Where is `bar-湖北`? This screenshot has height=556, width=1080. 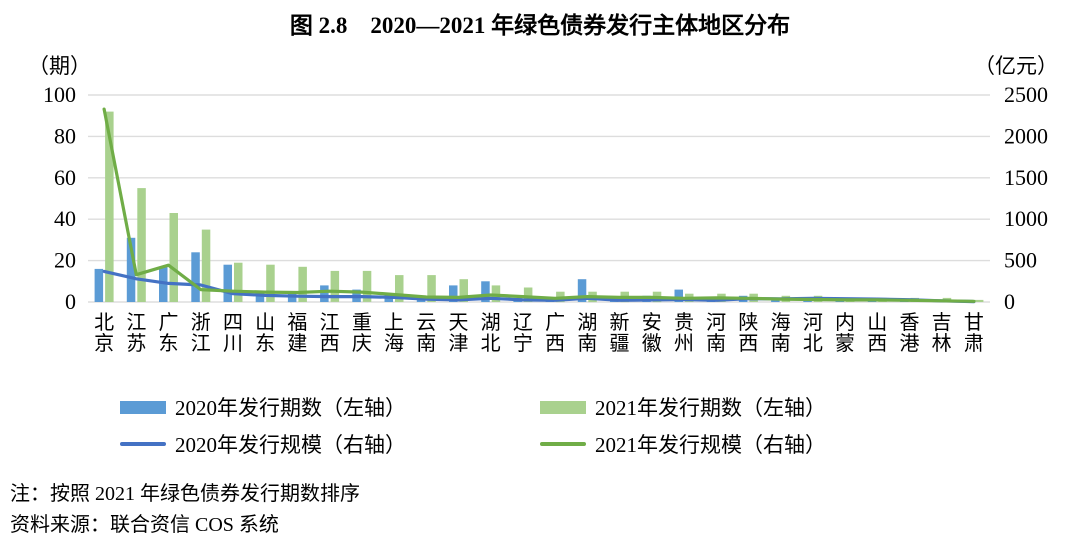
bar-湖北 is located at coordinates (485, 291).